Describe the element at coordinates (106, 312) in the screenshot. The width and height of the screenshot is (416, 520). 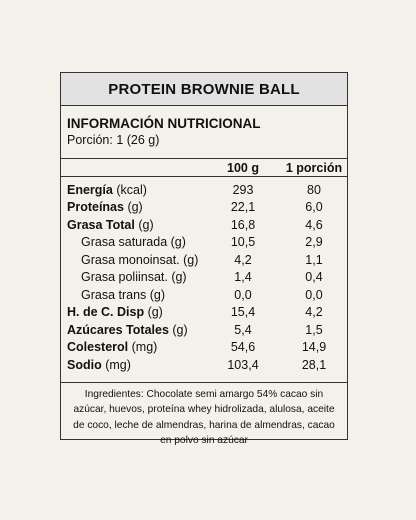
I see `nutrient-name: H. de C. Disp` at that location.